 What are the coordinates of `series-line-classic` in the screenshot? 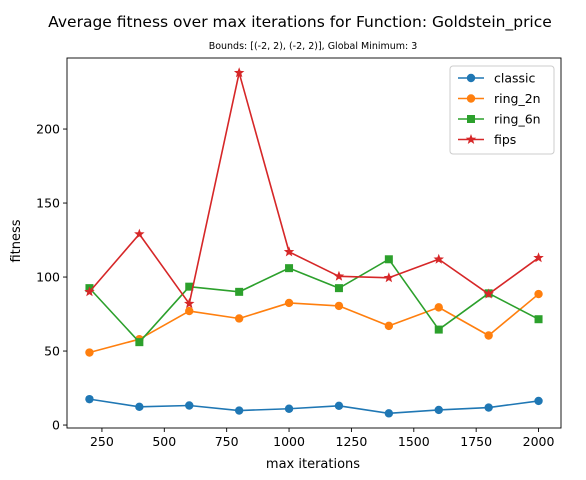 It's located at (314, 406).